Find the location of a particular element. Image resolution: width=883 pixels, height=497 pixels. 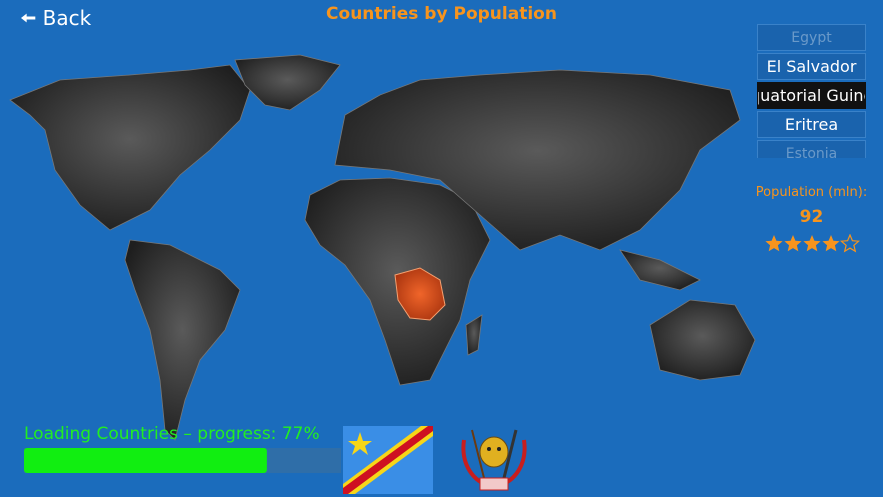

screen-title: Countries by Population is located at coordinates (441, 14).